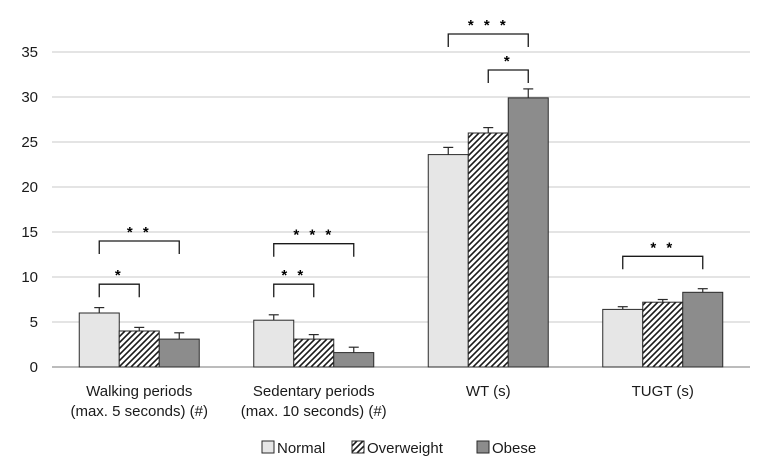 The width and height of the screenshot is (759, 465). Describe the element at coordinates (139, 391) in the screenshot. I see `category-label: Walking periods` at that location.